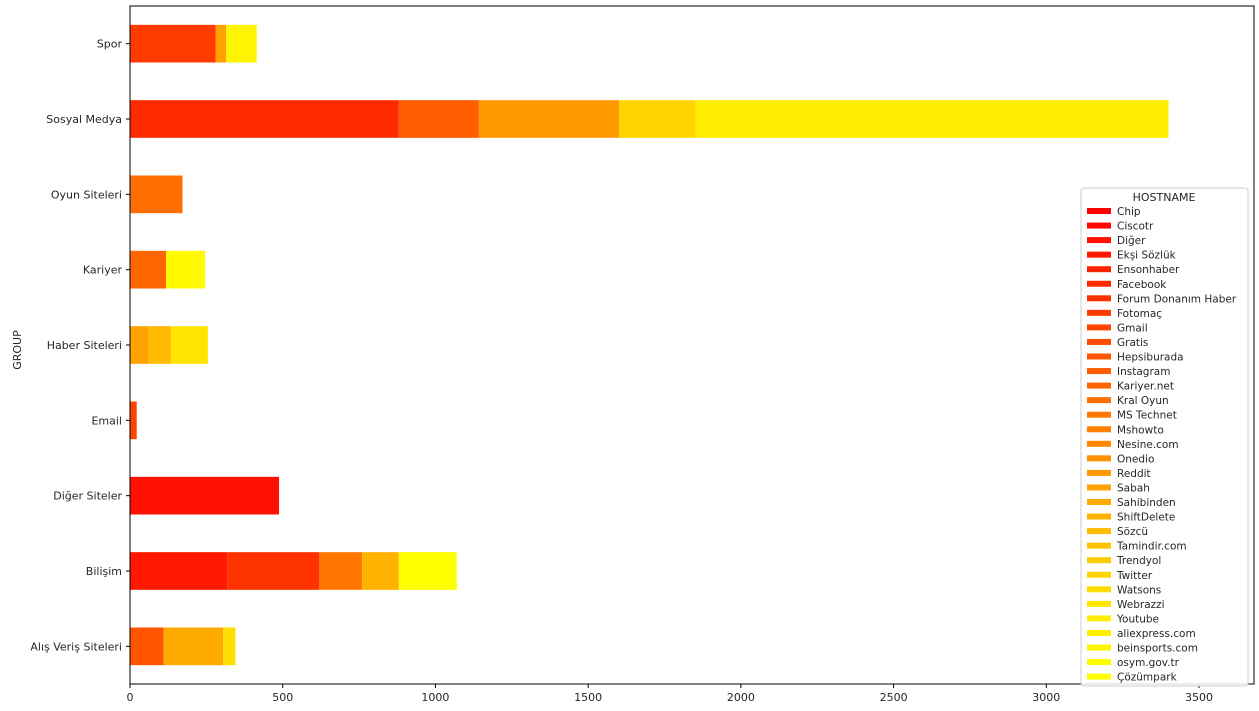  What do you see at coordinates (588, 697) in the screenshot?
I see `x-tick-label: 1500` at bounding box center [588, 697].